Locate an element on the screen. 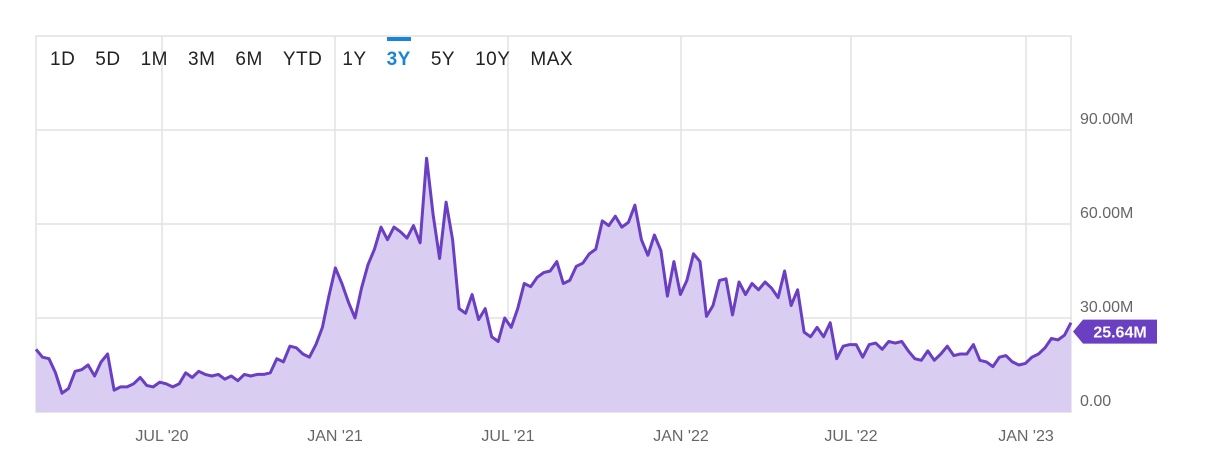  last-value-badge is located at coordinates (1115, 331).